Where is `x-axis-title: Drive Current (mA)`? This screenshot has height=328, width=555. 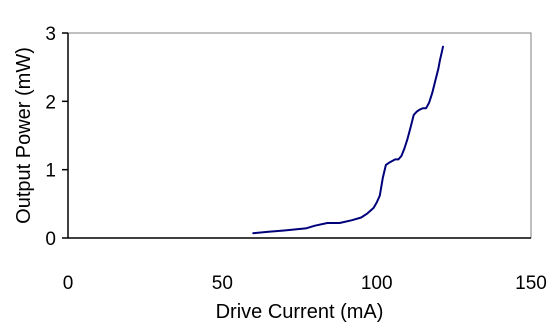 x-axis-title: Drive Current (mA) is located at coordinates (300, 312).